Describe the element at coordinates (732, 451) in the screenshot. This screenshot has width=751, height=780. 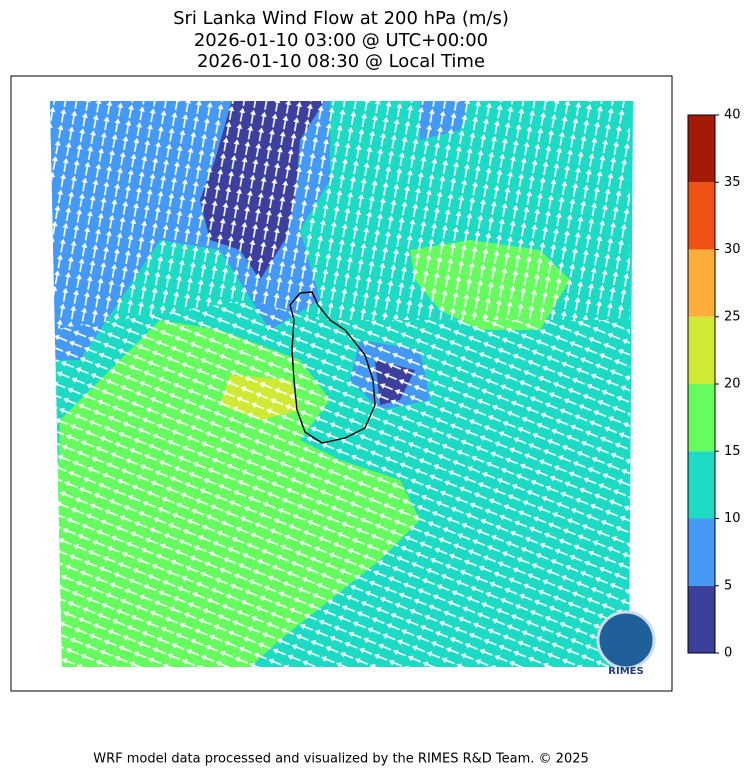
I see `colorbar-tick-label: 15` at that location.